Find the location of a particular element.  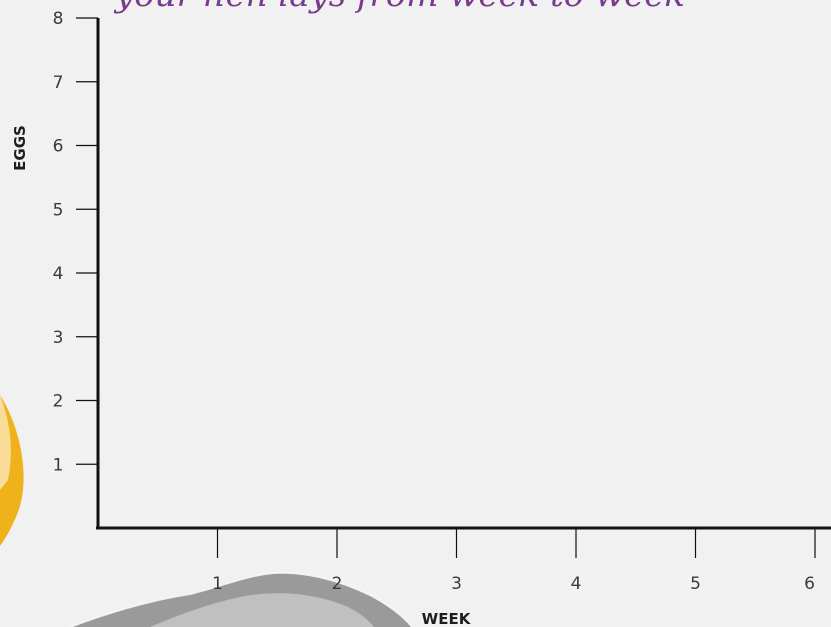

cloud-decoration is located at coordinates (241, 599).